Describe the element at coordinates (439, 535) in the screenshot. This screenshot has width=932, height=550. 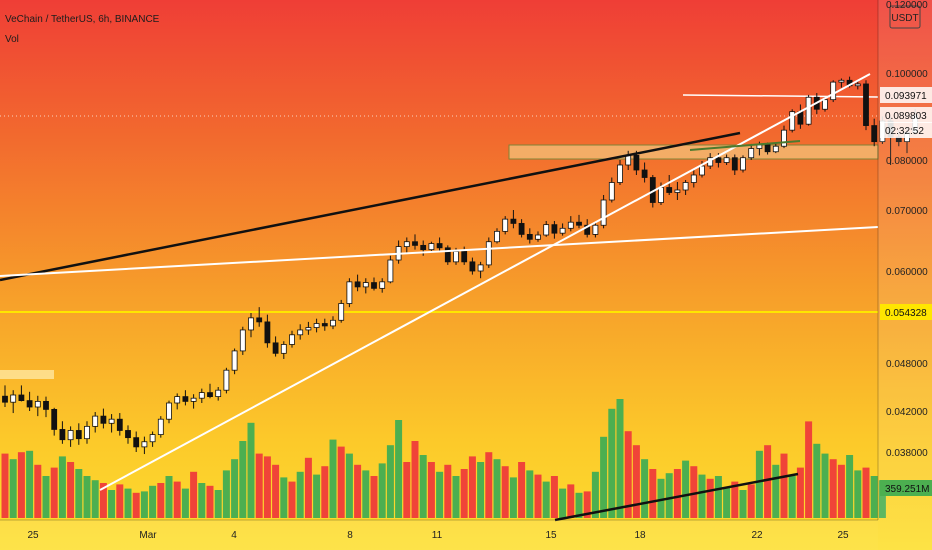
I see `time-axis-panel` at that location.